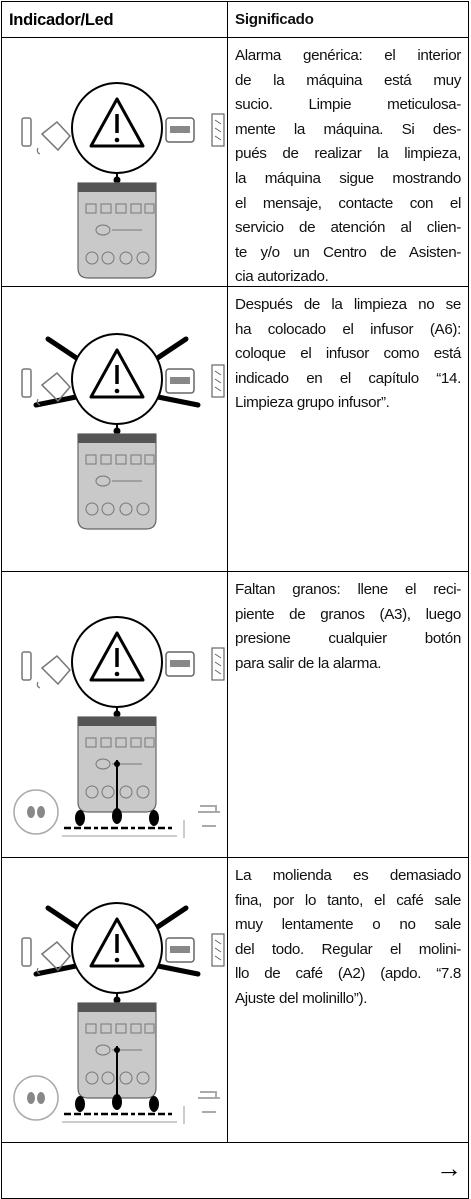 The height and width of the screenshot is (1199, 471). What do you see at coordinates (348, 875) in the screenshot?
I see `text-line: La molienda es demasiado` at bounding box center [348, 875].